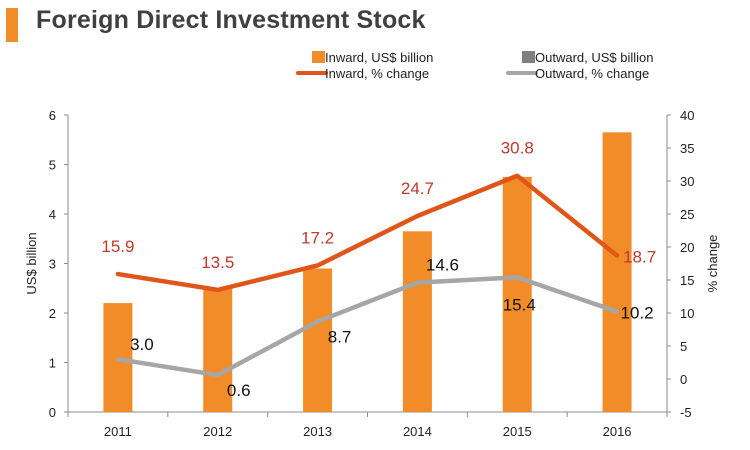  Describe the element at coordinates (617, 272) in the screenshot. I see `inward-bar-2016` at that location.